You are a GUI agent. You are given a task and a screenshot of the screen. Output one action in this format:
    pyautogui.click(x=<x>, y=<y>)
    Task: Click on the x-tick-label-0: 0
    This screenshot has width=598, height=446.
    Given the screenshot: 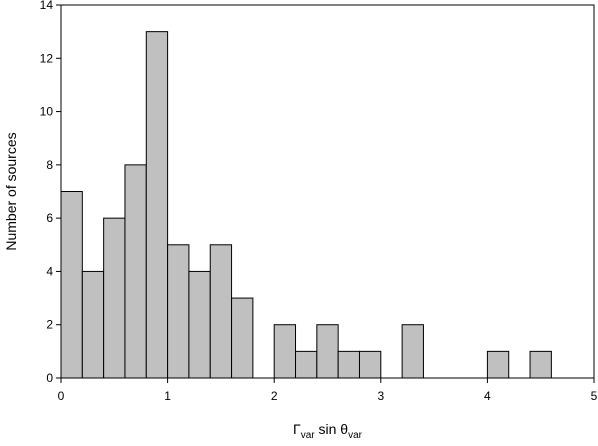 What is the action you would take?
    pyautogui.click(x=61, y=396)
    